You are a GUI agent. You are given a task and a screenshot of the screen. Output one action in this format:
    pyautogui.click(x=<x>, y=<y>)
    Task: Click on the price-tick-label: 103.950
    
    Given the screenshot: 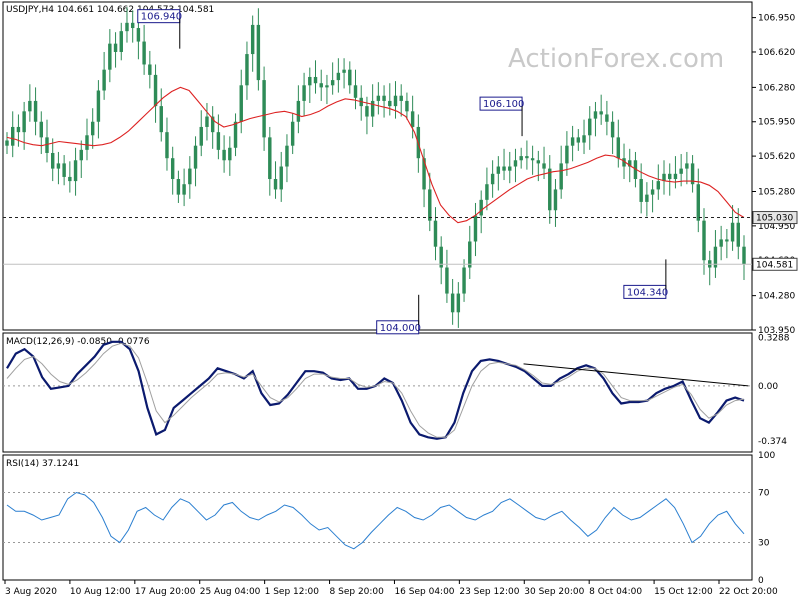 What is the action you would take?
    pyautogui.click(x=776, y=331)
    